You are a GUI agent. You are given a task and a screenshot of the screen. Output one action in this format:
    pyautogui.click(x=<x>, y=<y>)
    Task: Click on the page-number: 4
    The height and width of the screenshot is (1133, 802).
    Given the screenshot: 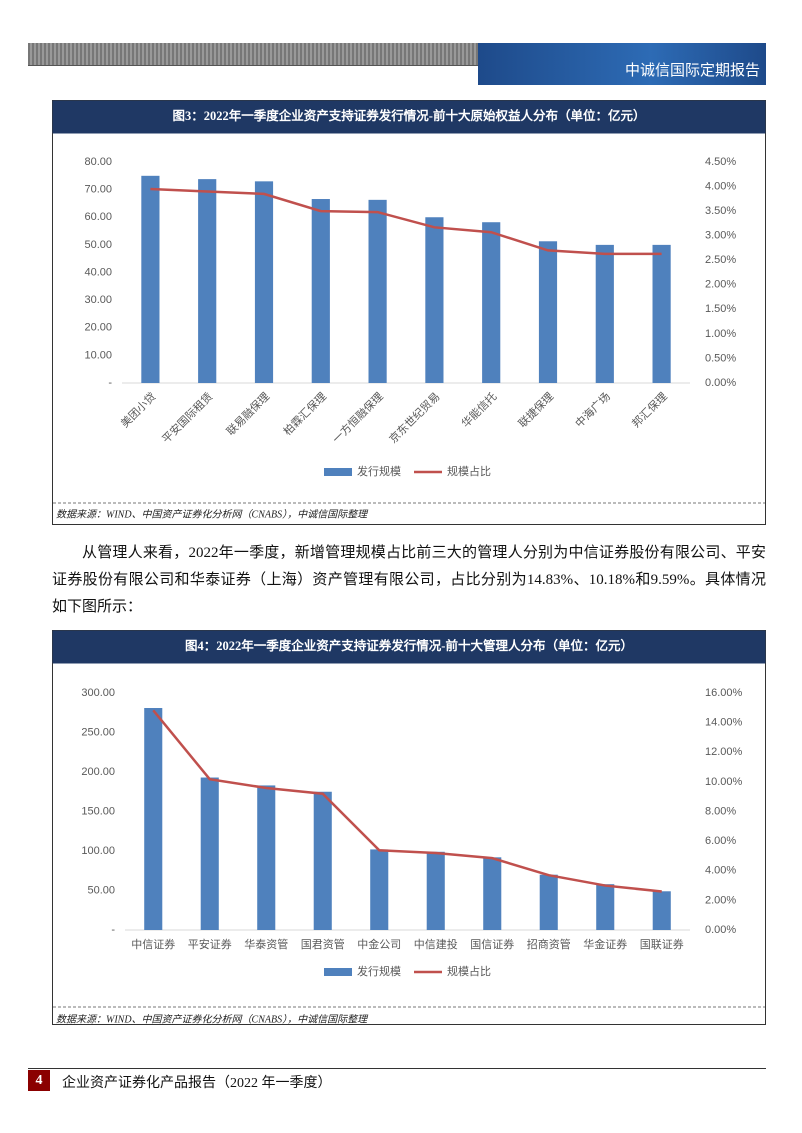 What is the action you would take?
    pyautogui.click(x=39, y=1080)
    